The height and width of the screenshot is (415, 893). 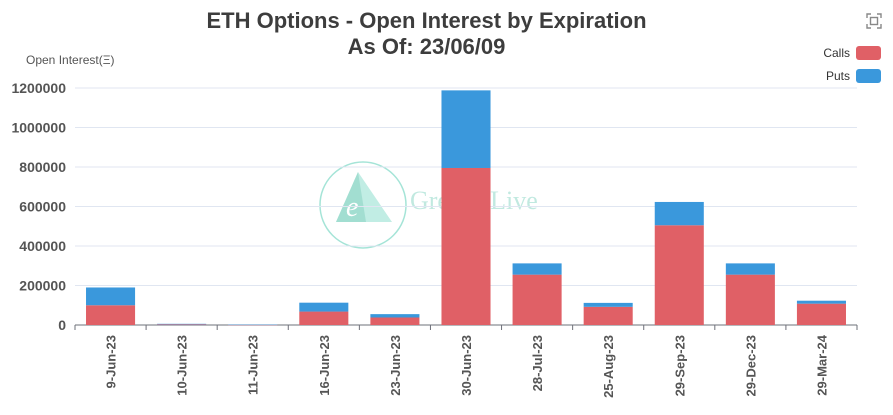 I want to click on y-axis-ticks: 0 200000 400000 600000 800000 1000000 1200000, so click(x=38, y=206).